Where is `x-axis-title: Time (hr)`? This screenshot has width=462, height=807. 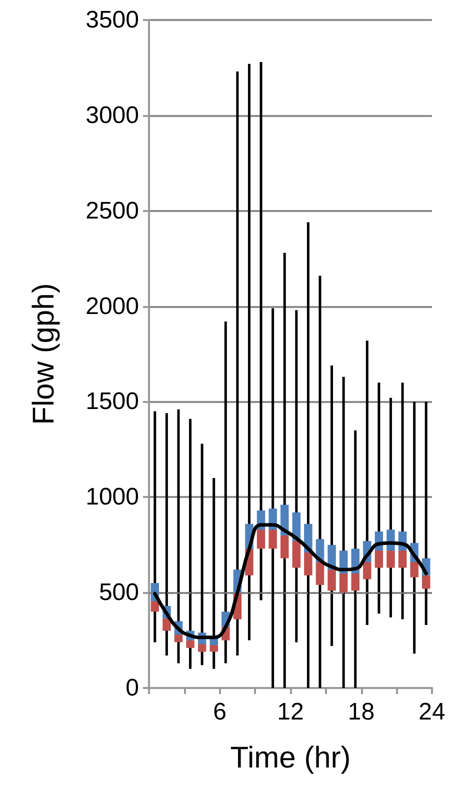
x-axis-title: Time (hr) is located at coordinates (290, 758).